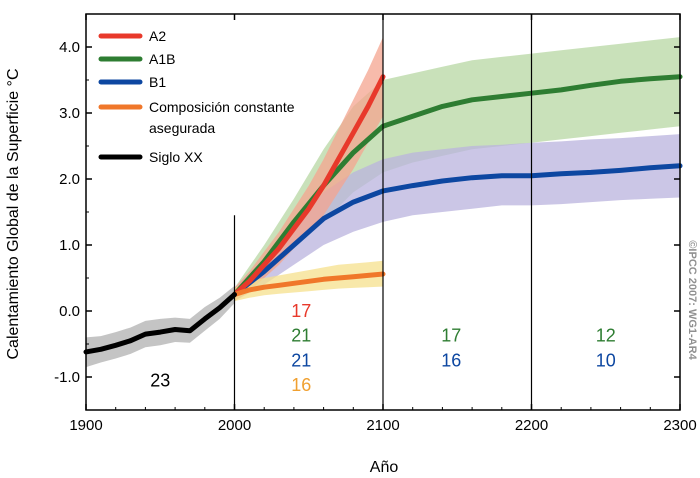  I want to click on copyright-text: ©IPCC 2007: WG1-AR4, so click(692, 300).